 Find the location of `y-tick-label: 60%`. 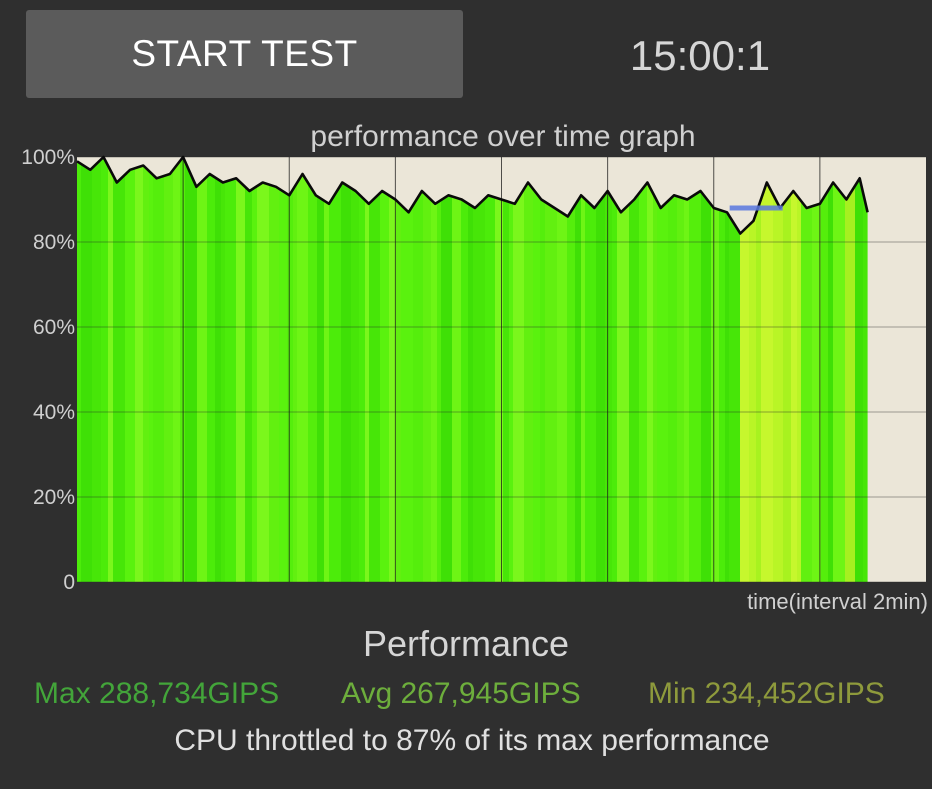

y-tick-label: 60% is located at coordinates (54, 327).